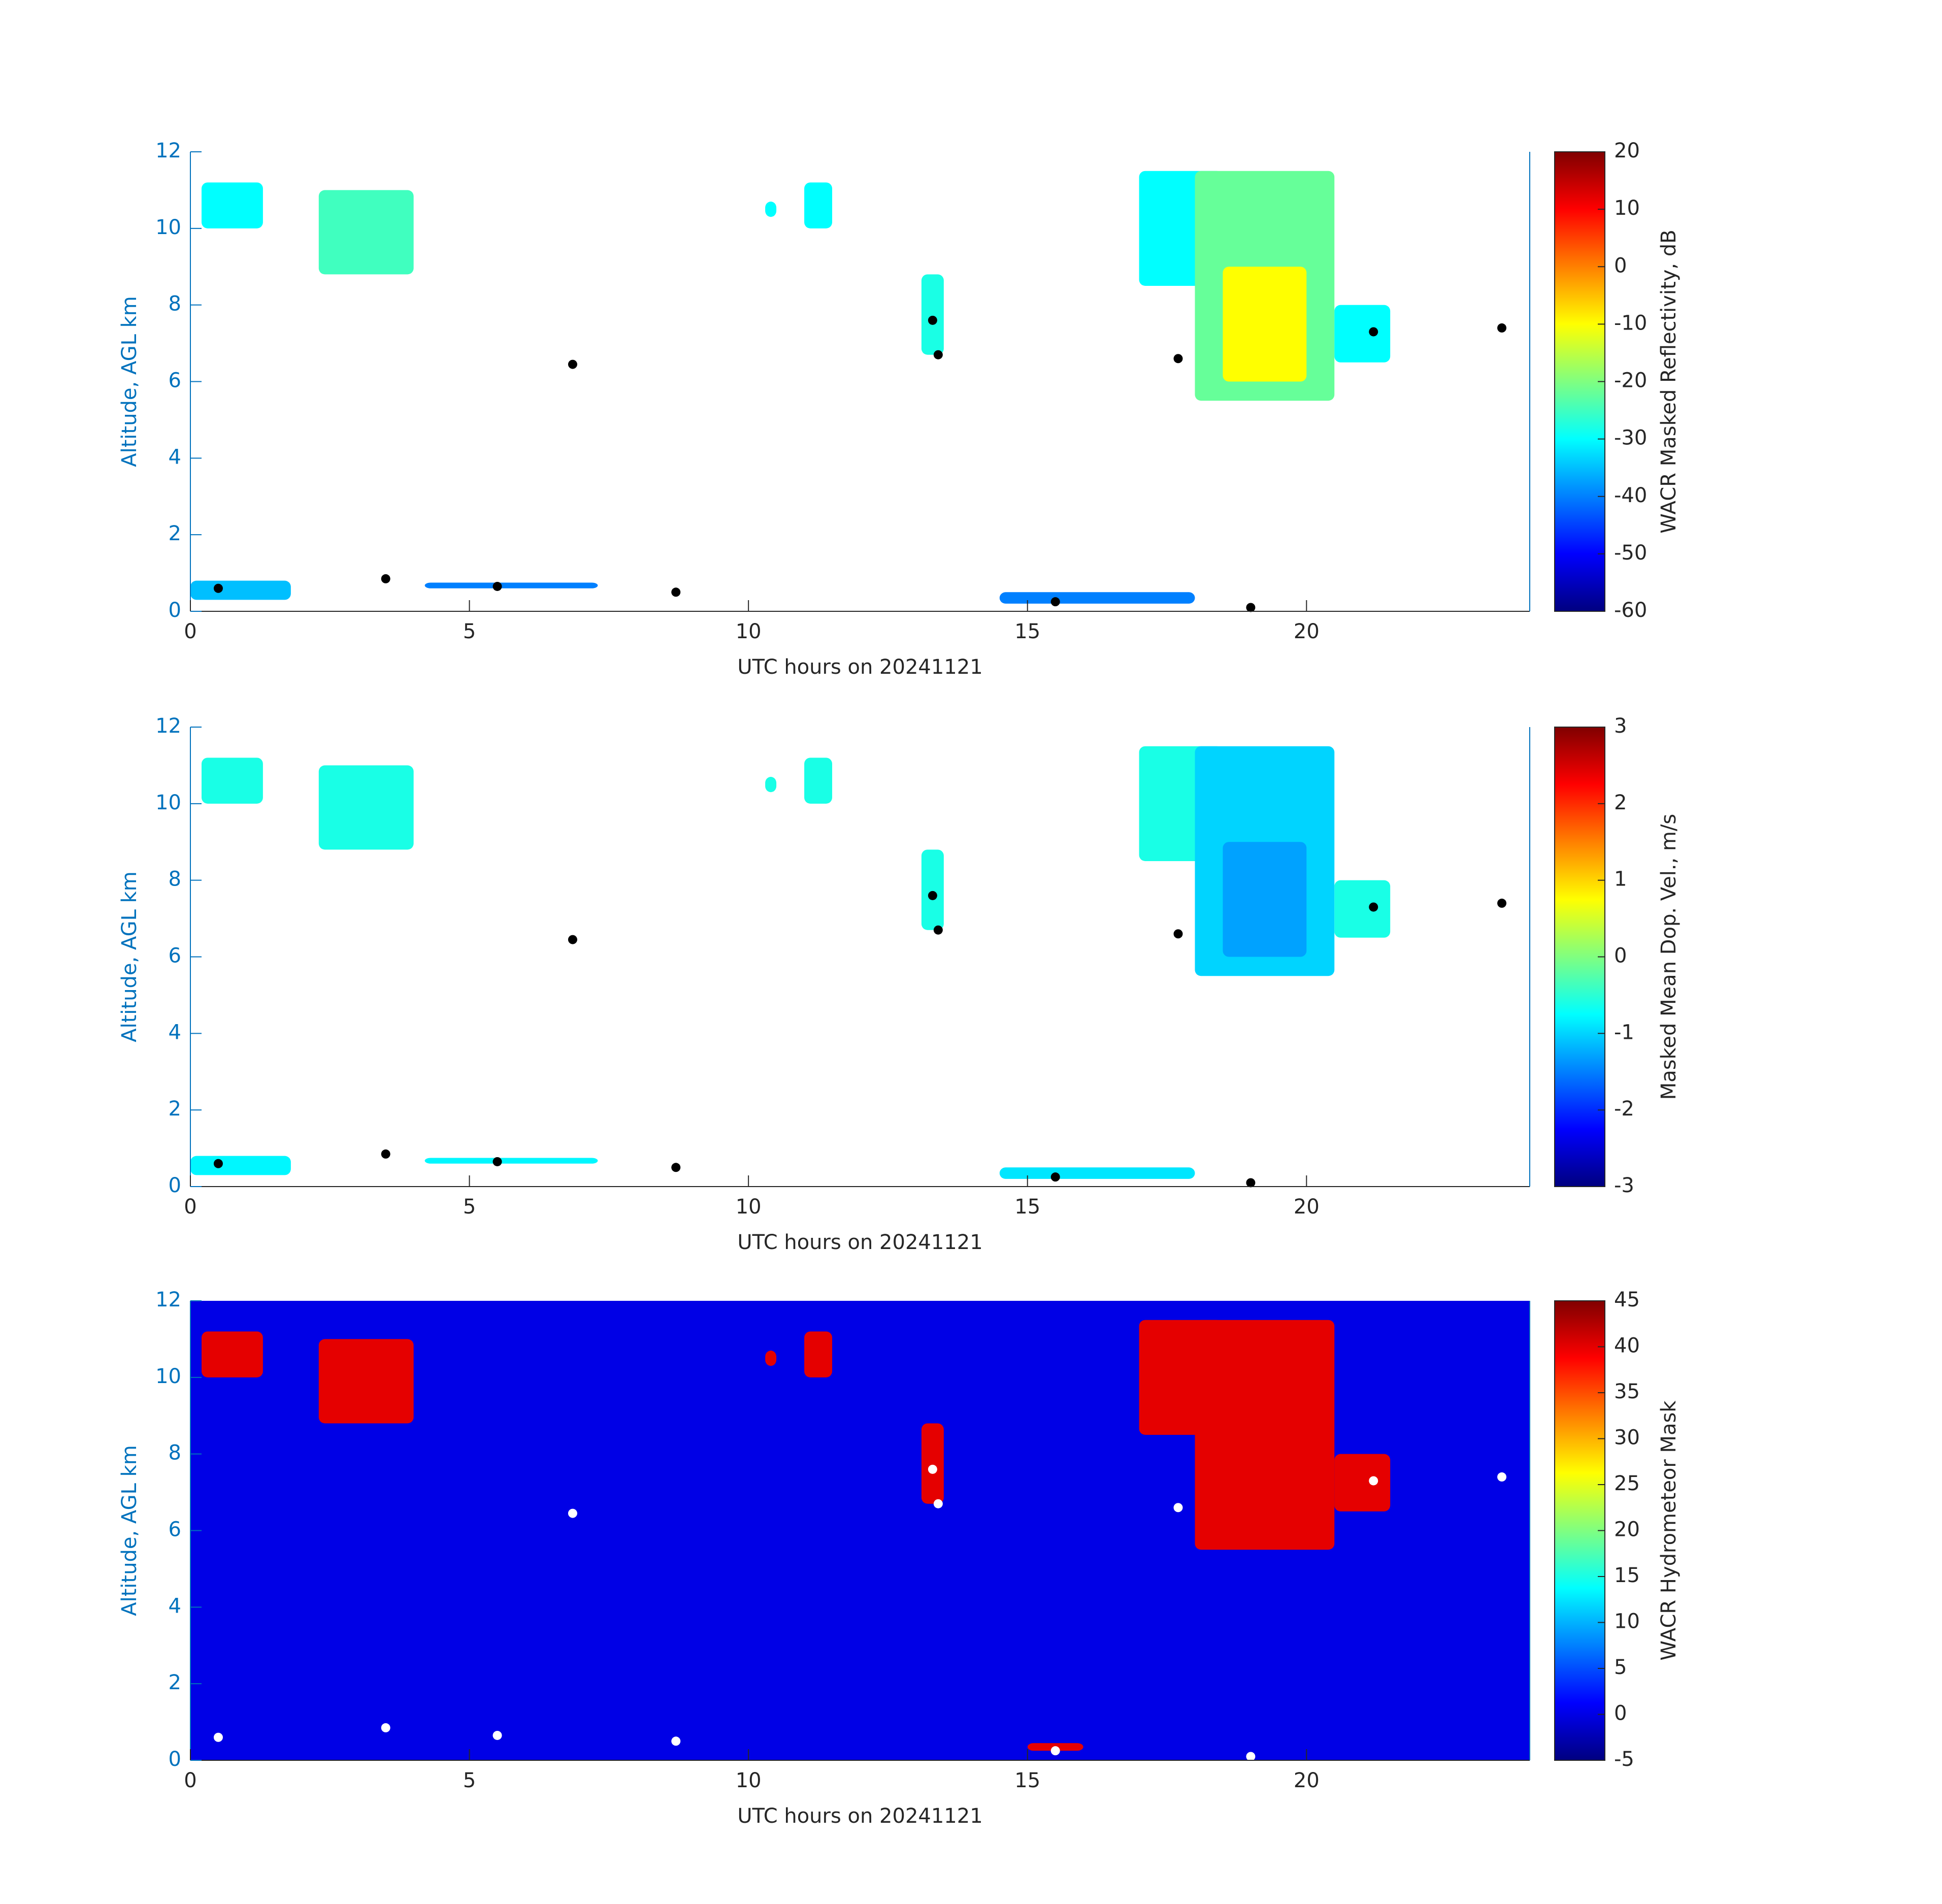 This screenshot has width=1942, height=1904. Describe the element at coordinates (1630, 323) in the screenshot. I see `colorbar-tick-label: -10` at that location.